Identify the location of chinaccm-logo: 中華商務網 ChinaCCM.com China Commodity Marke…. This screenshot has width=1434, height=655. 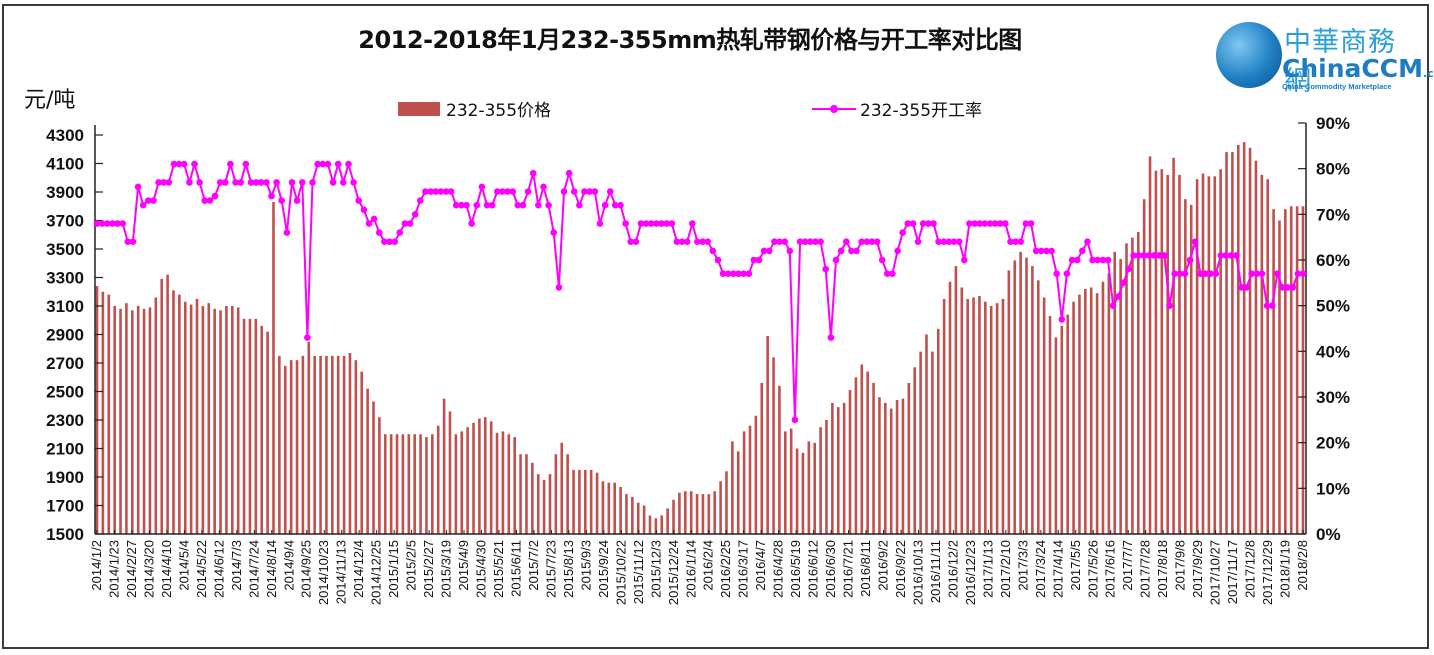
(1323, 57).